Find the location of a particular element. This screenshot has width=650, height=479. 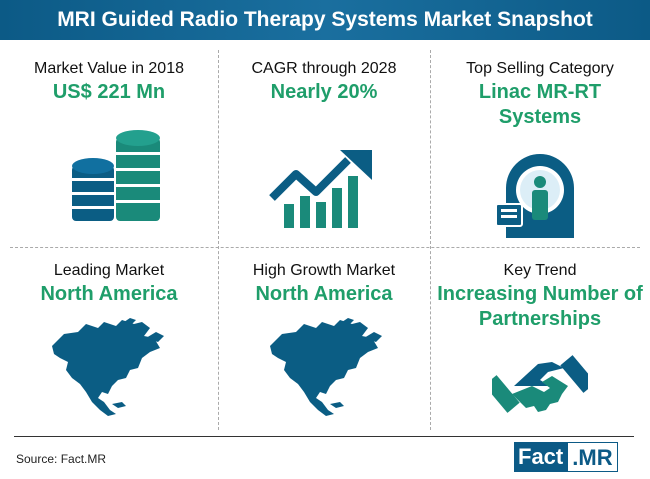

mri-machine-icon is located at coordinates (534, 196).